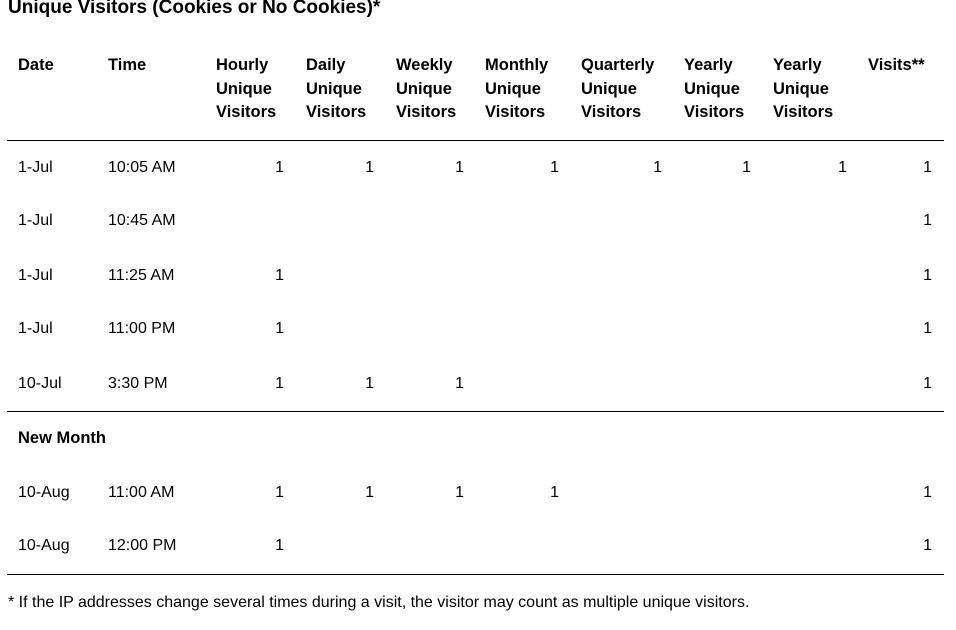 This screenshot has width=956, height=630. Describe the element at coordinates (141, 275) in the screenshot. I see `time-cell: 11:25 AM` at that location.